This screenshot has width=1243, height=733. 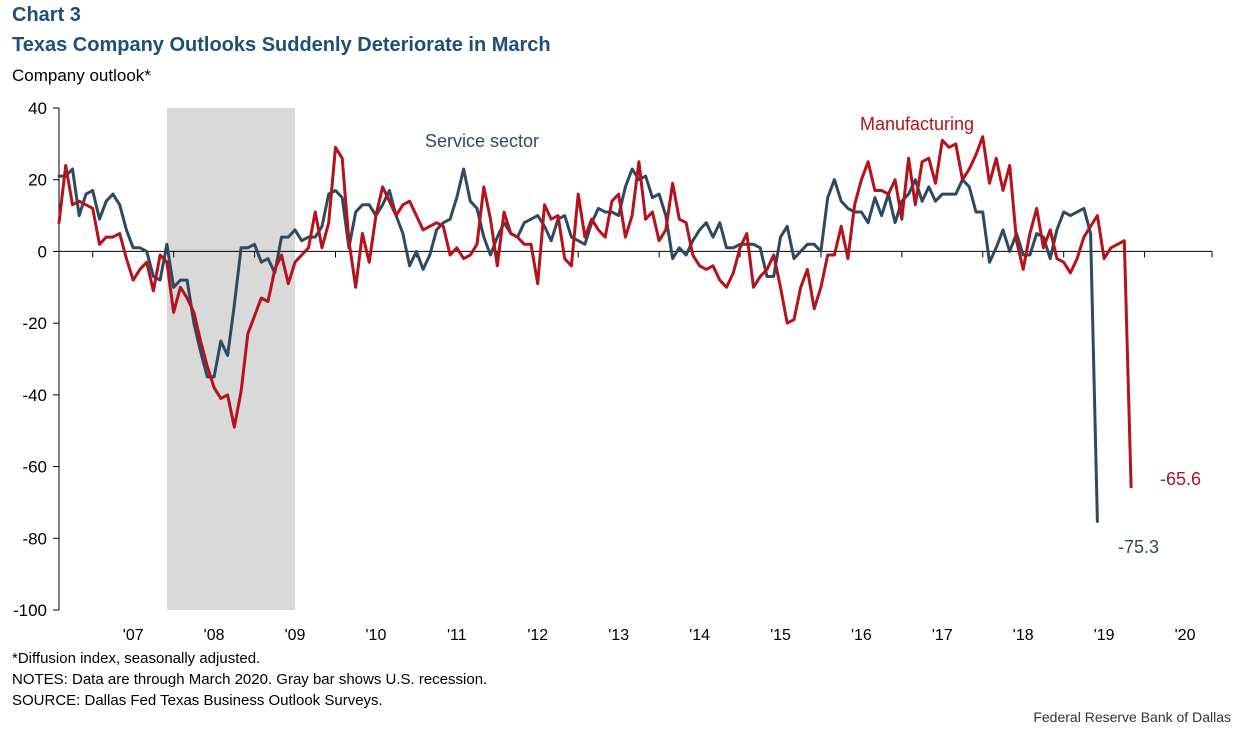 What do you see at coordinates (37, 180) in the screenshot?
I see `y-tick-label: 20` at bounding box center [37, 180].